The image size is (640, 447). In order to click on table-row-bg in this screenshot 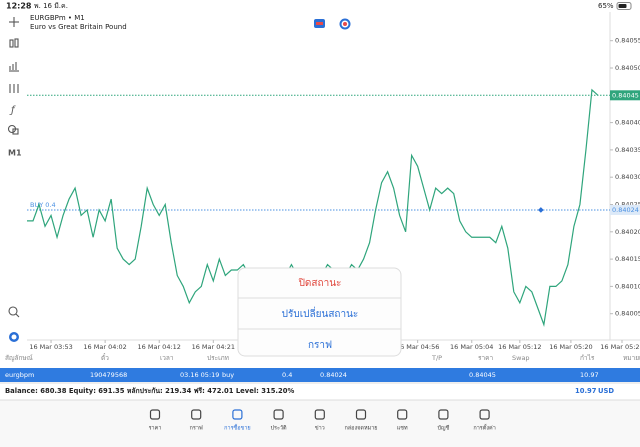, I will do `click(320, 375)`.